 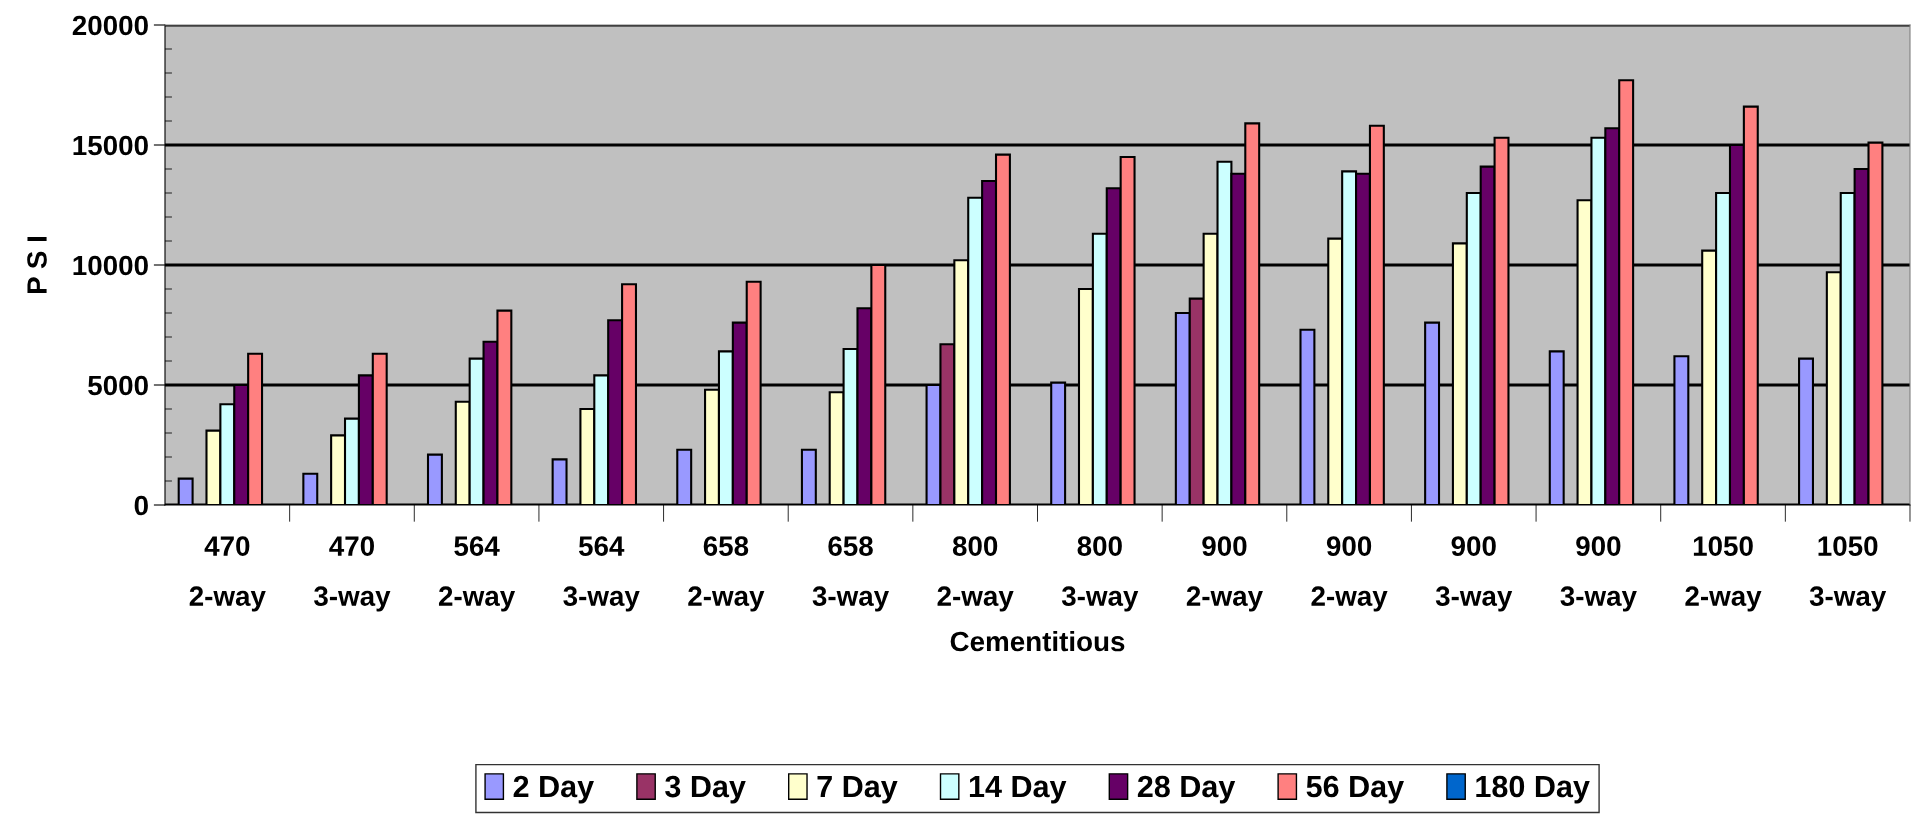 What do you see at coordinates (352, 574) in the screenshot?
I see `x-tick-label: 470 3-way` at bounding box center [352, 574].